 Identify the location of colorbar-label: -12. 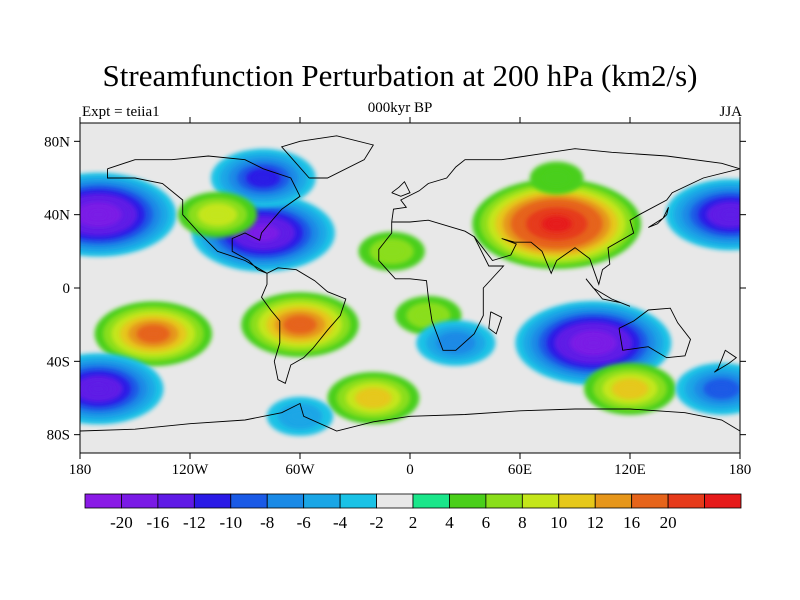
(194, 522).